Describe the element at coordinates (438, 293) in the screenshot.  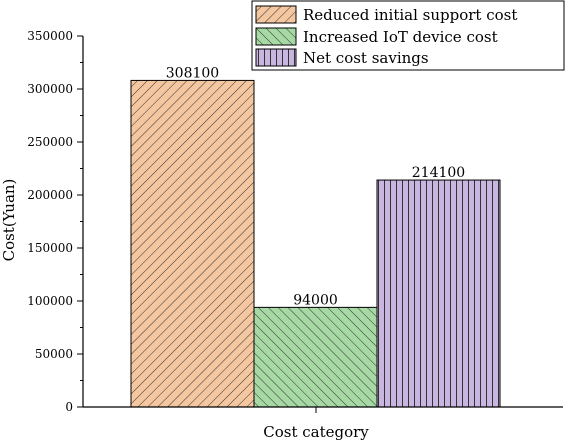
I see `bar-net-cost-savings` at that location.